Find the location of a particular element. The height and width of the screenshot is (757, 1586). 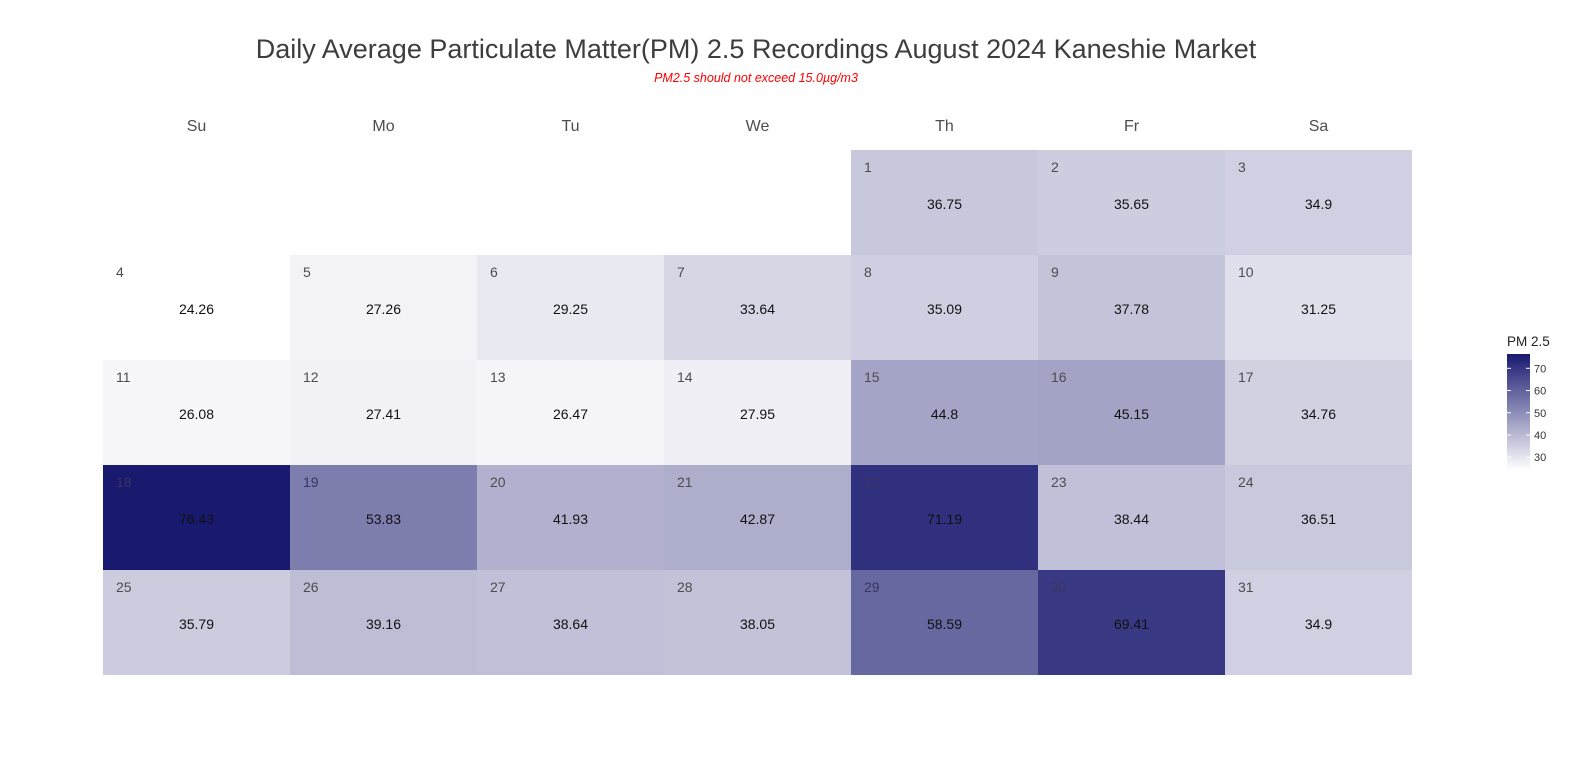

day-value: 39.16 is located at coordinates (383, 624).